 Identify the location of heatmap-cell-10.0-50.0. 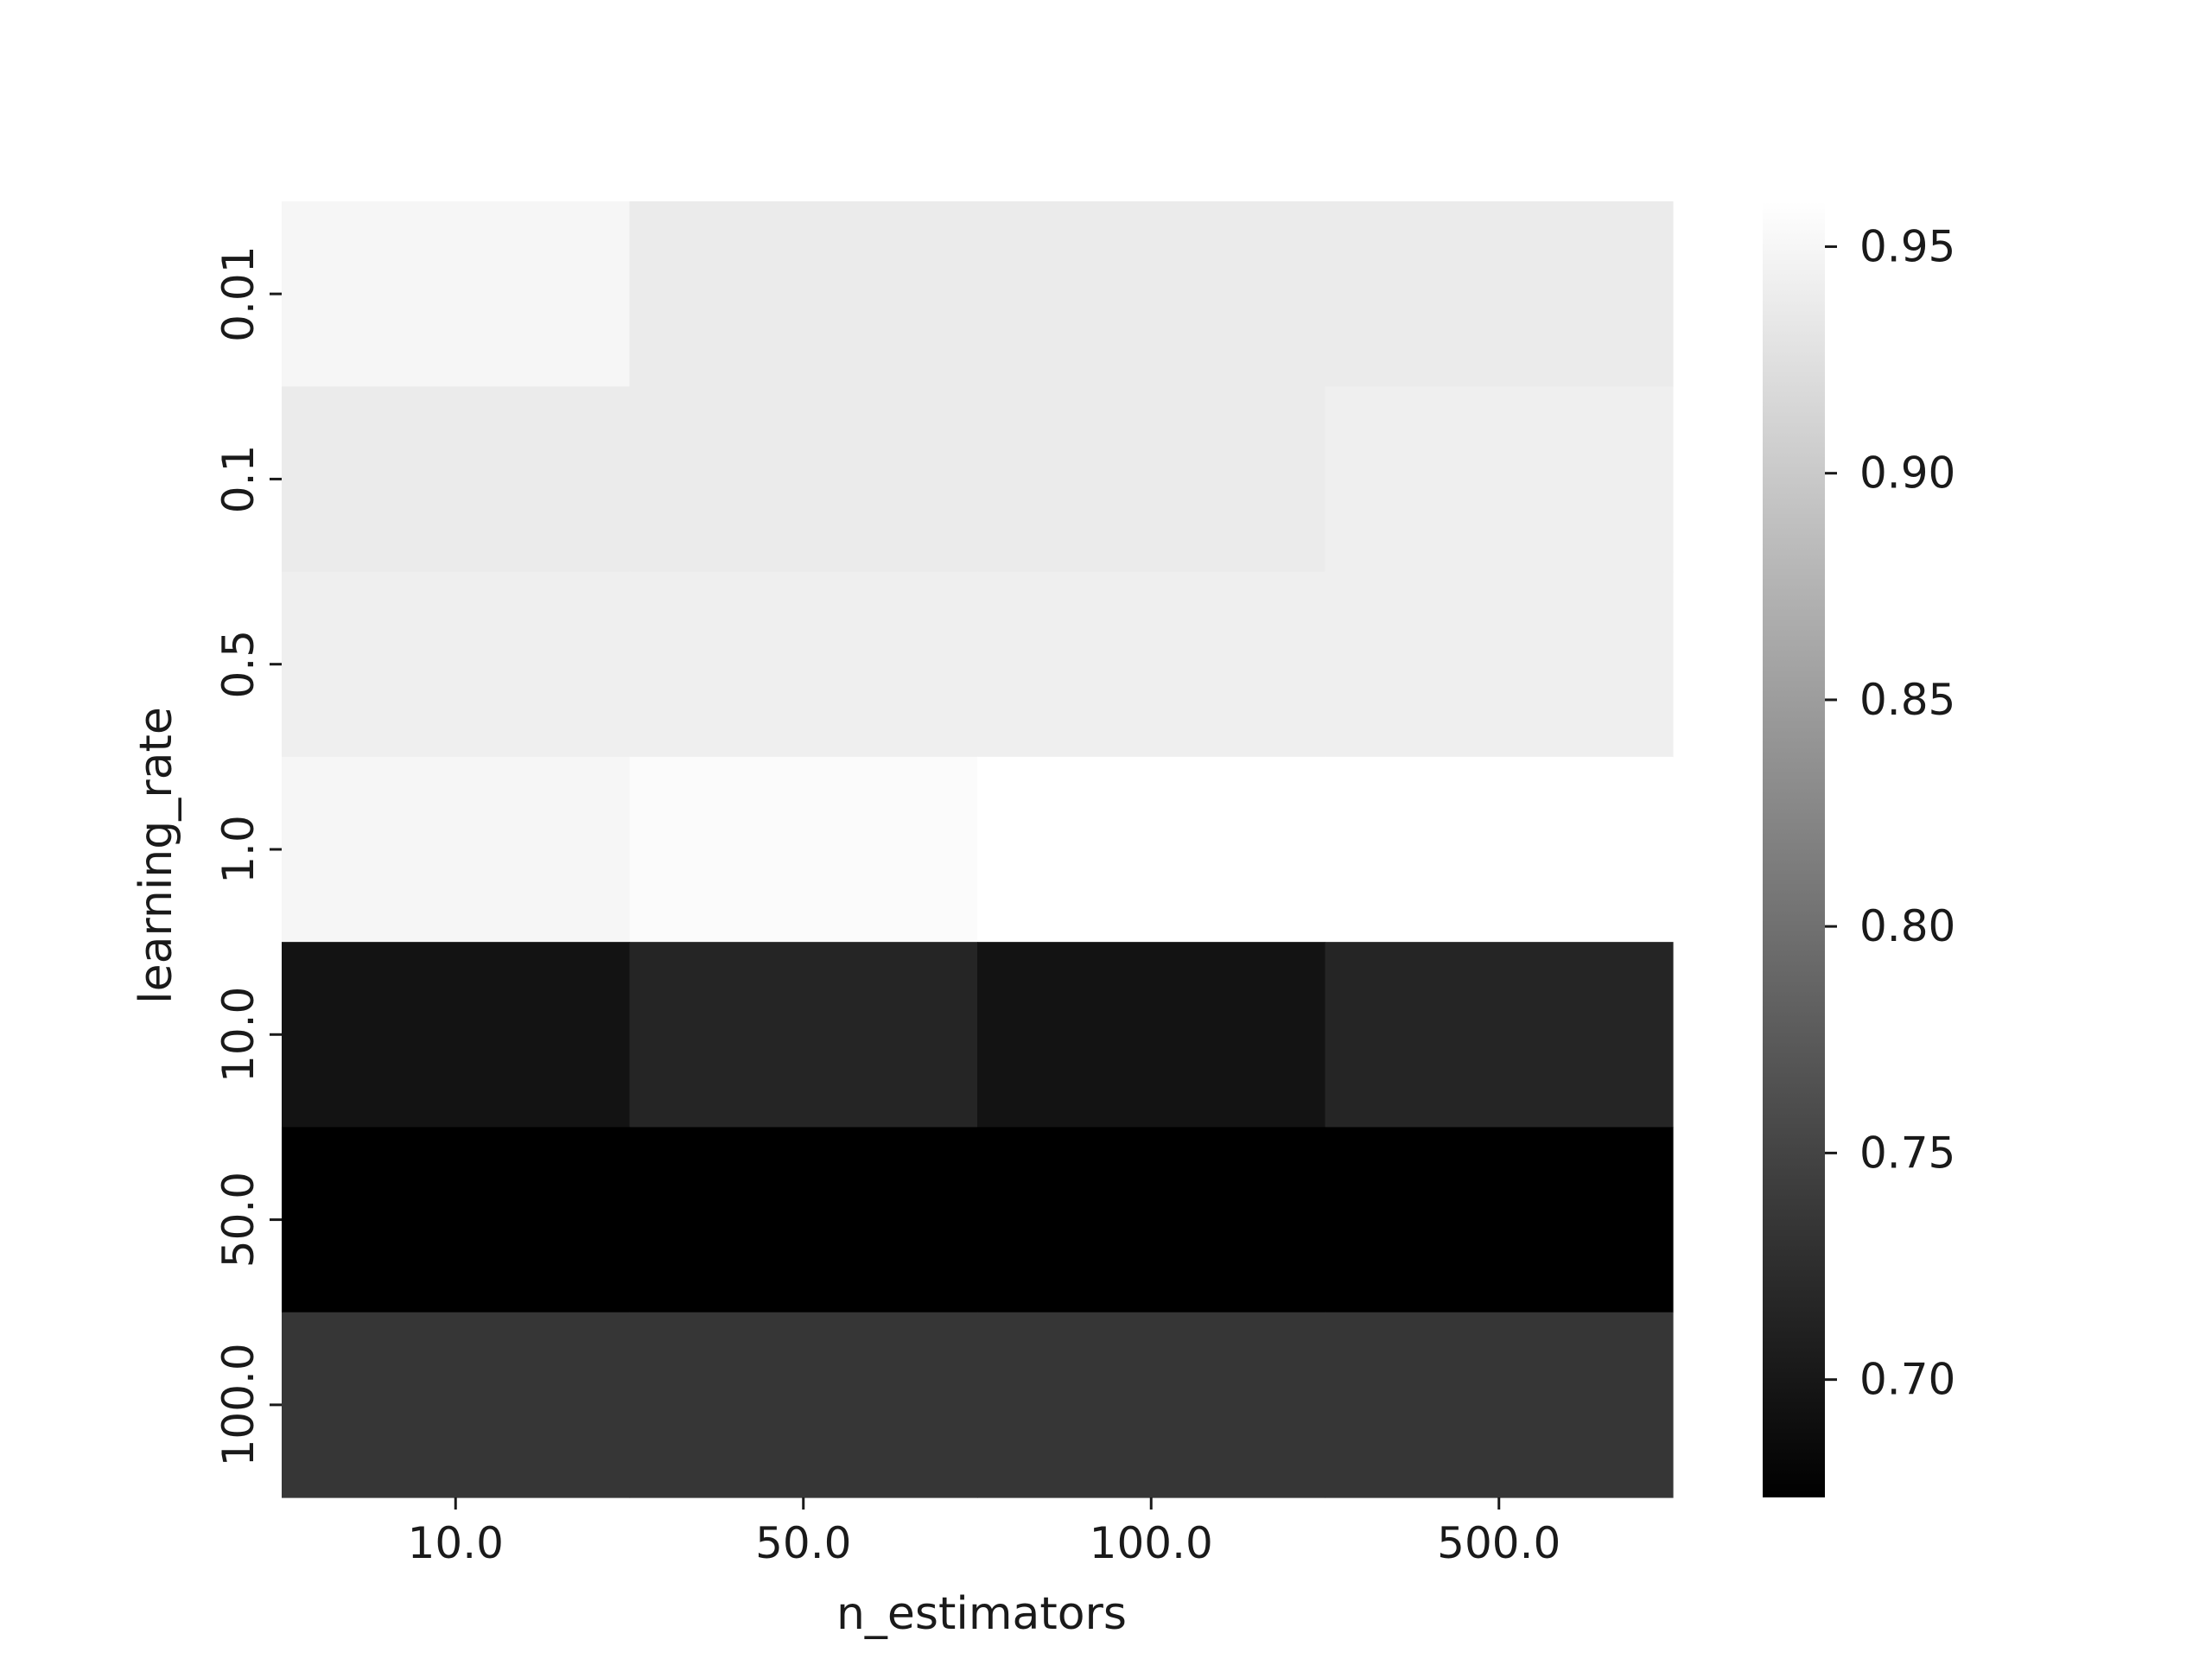
(803, 1035).